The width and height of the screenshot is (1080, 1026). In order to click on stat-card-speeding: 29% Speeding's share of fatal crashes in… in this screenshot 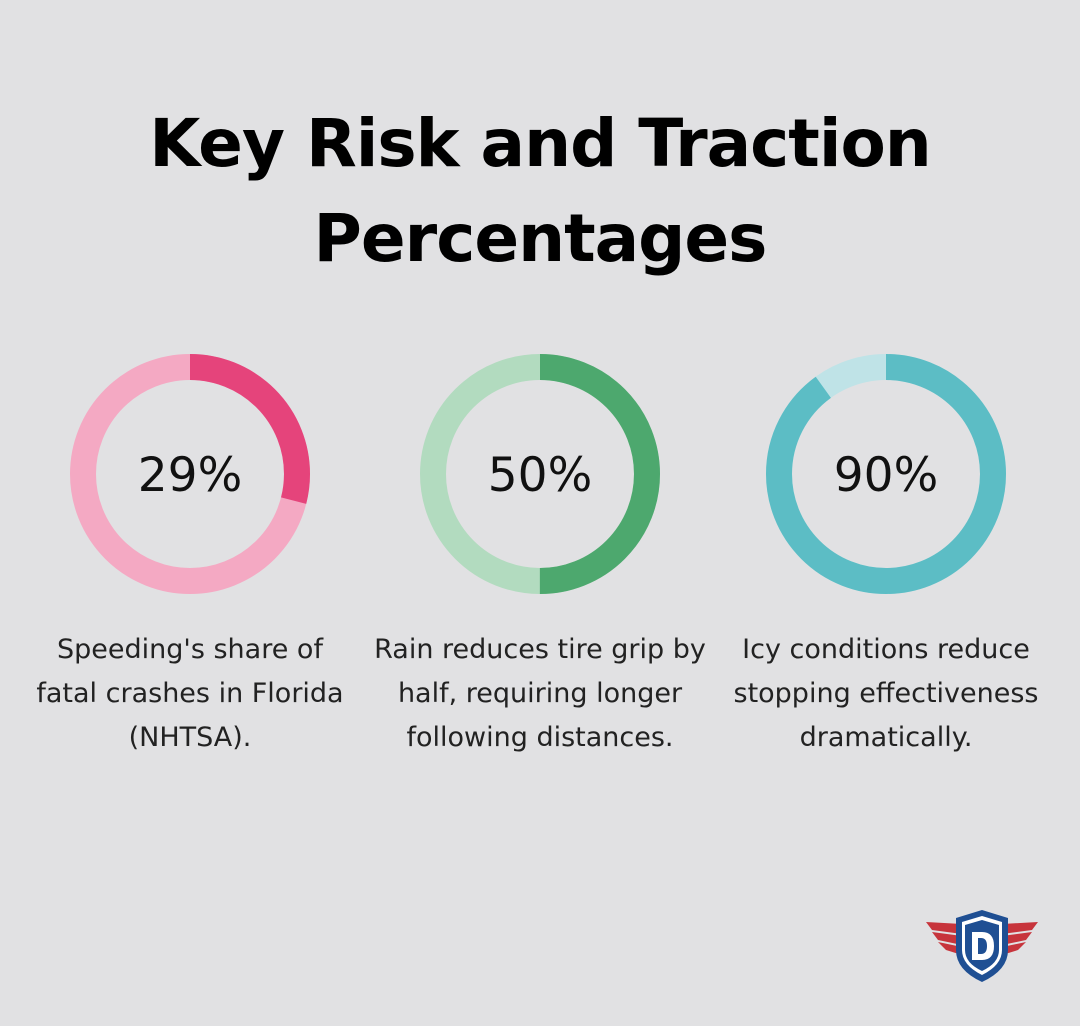, I will do `click(190, 556)`.